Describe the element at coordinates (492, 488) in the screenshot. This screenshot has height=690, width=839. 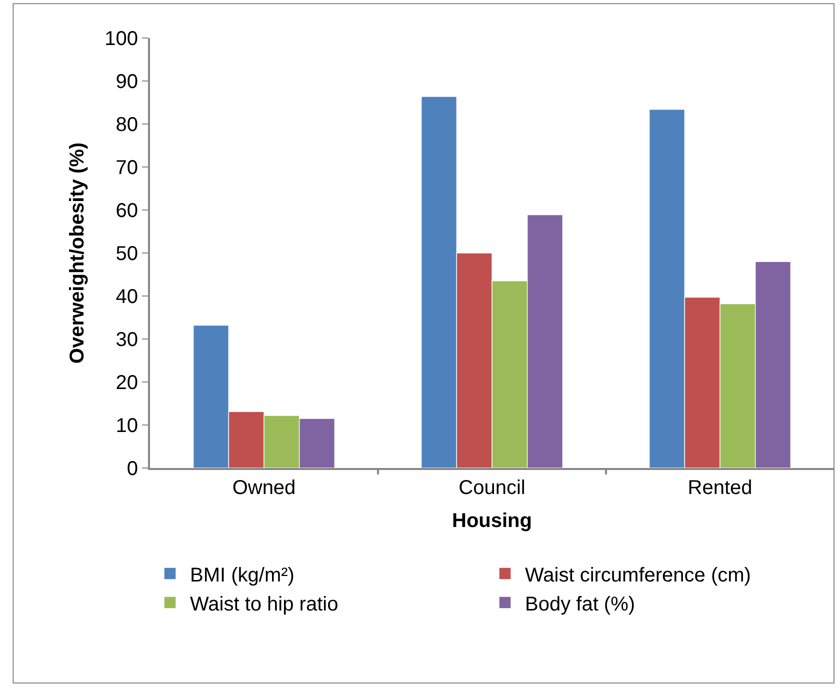
I see `x-tick-label: Council` at that location.